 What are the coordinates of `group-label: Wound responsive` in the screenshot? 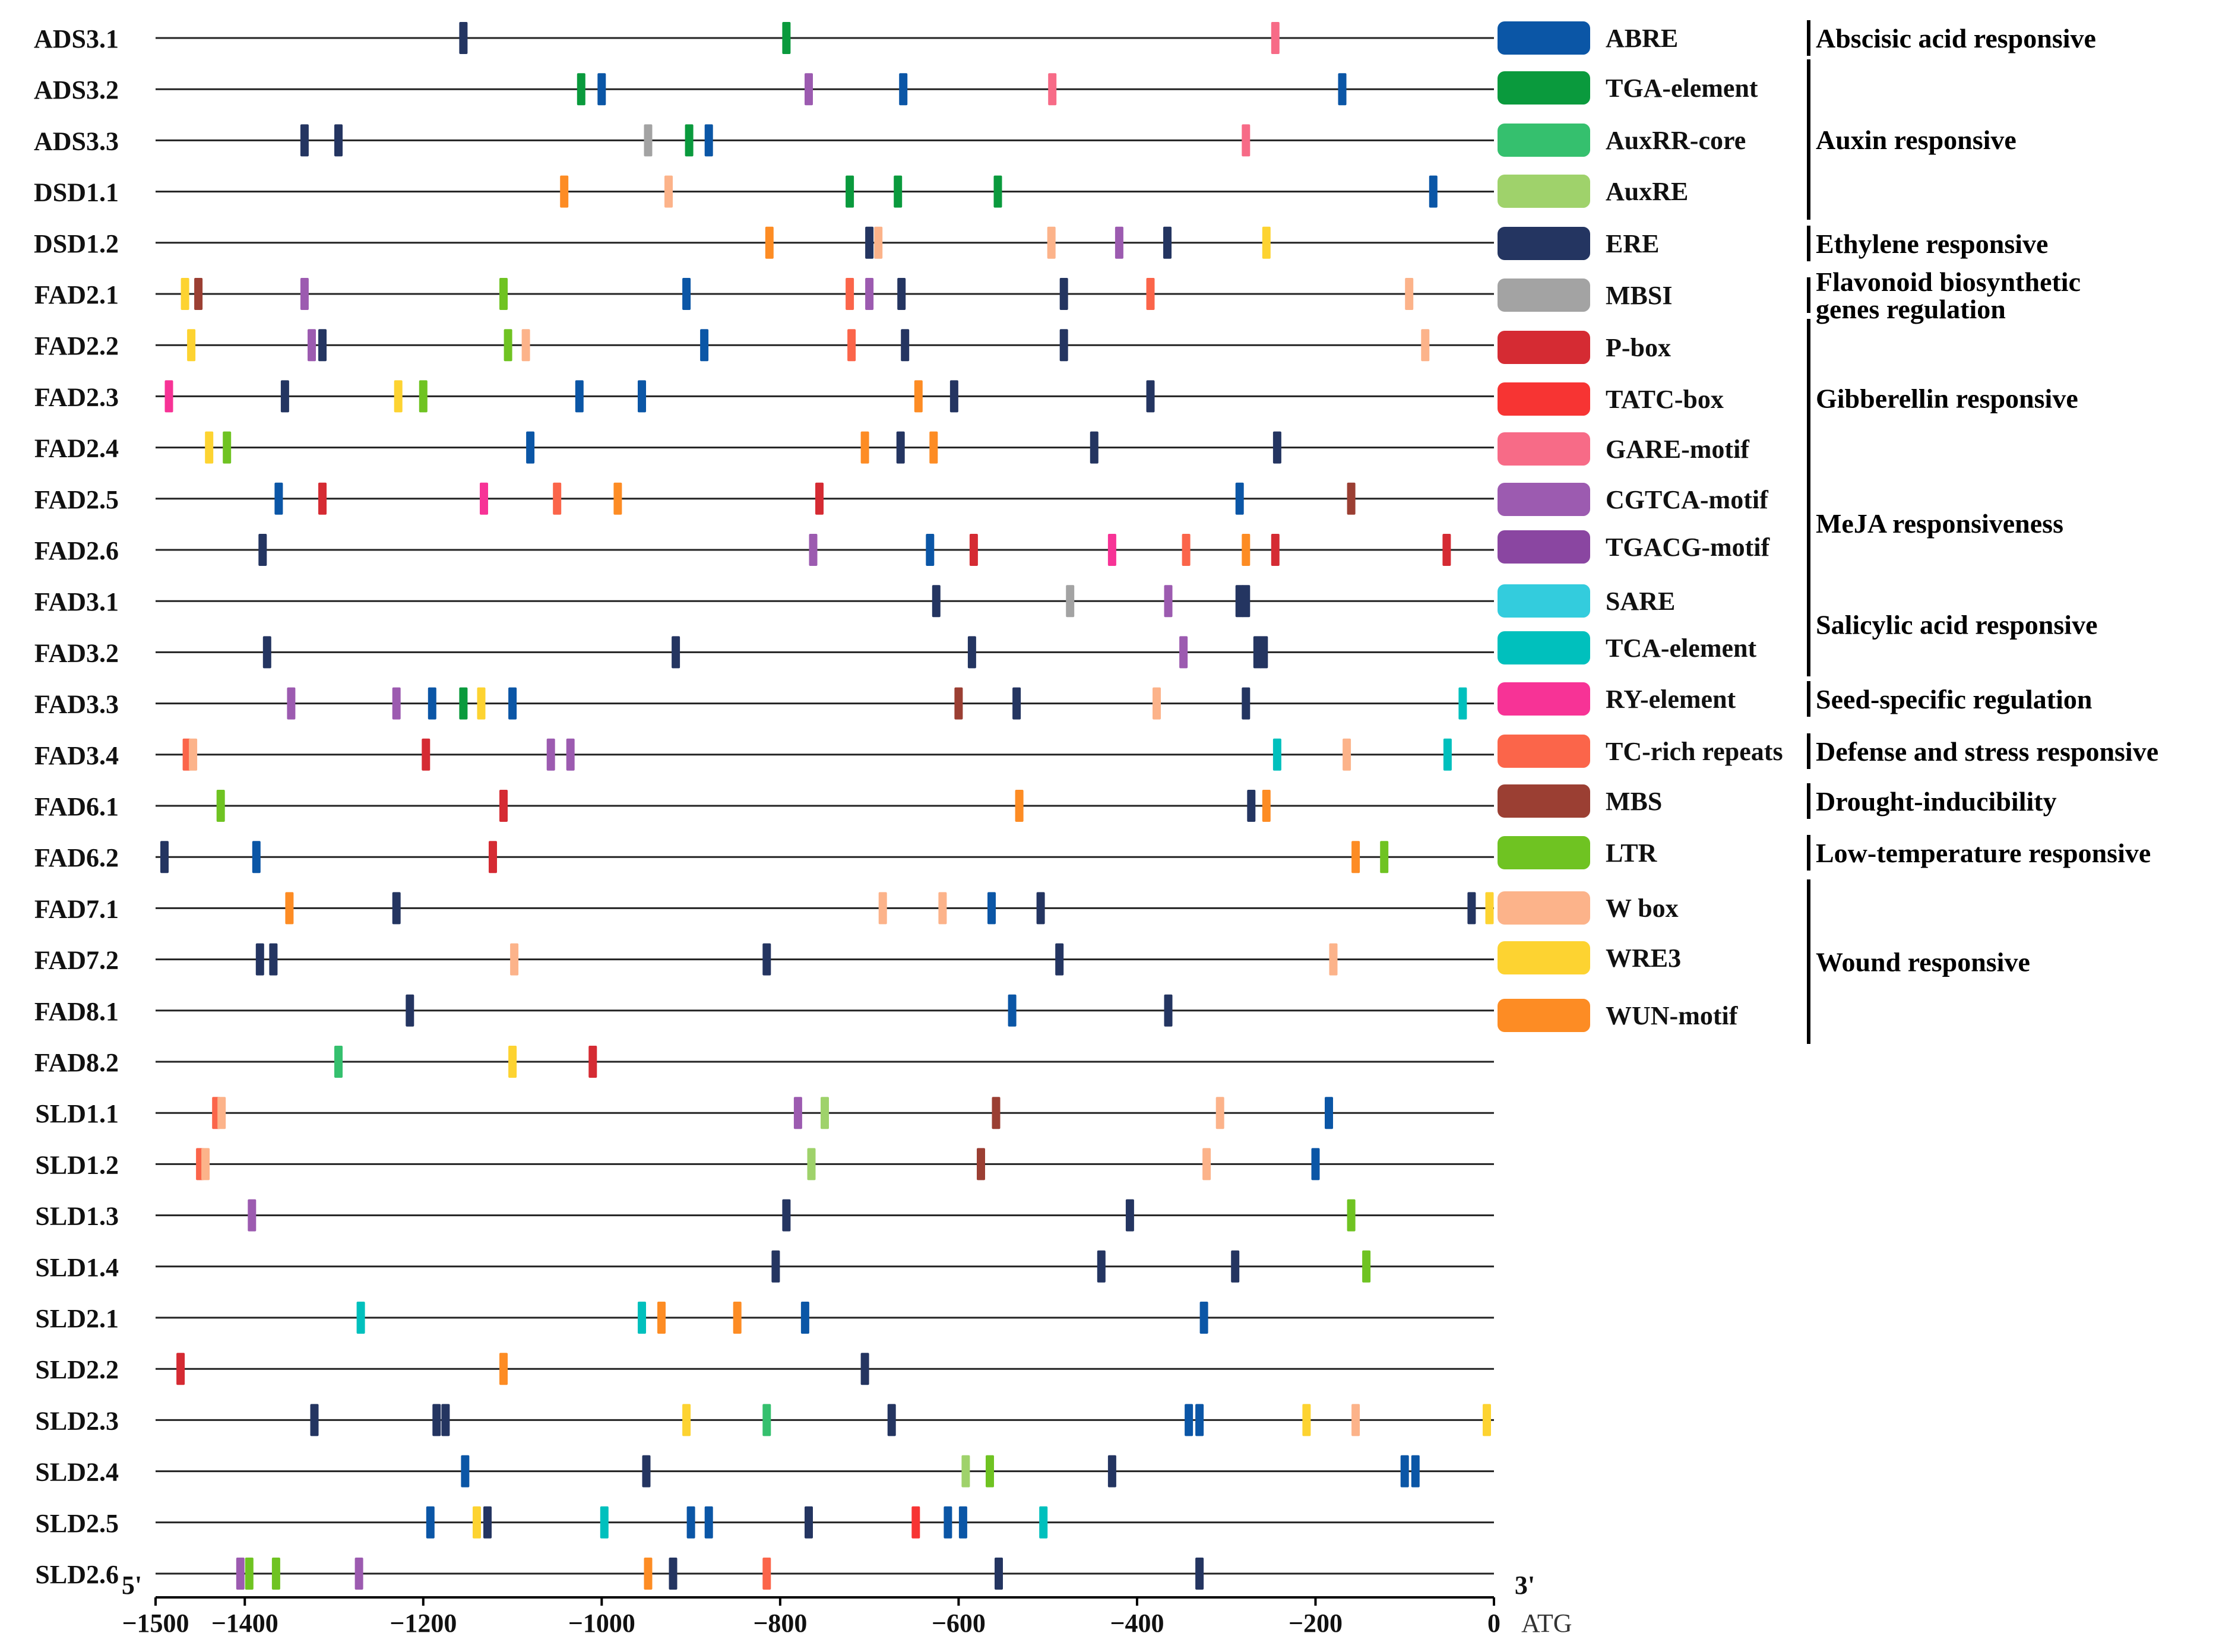 It's located at (1923, 962).